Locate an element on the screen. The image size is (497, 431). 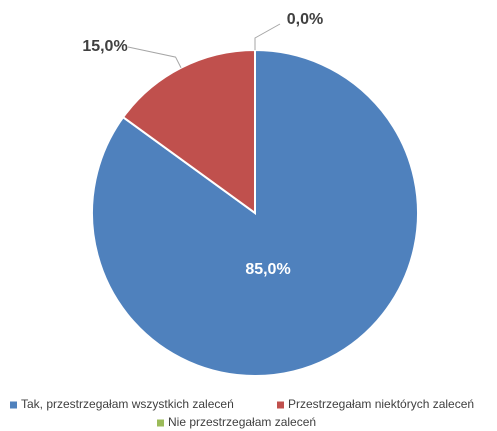
data-label: 0,0% is located at coordinates (305, 19).